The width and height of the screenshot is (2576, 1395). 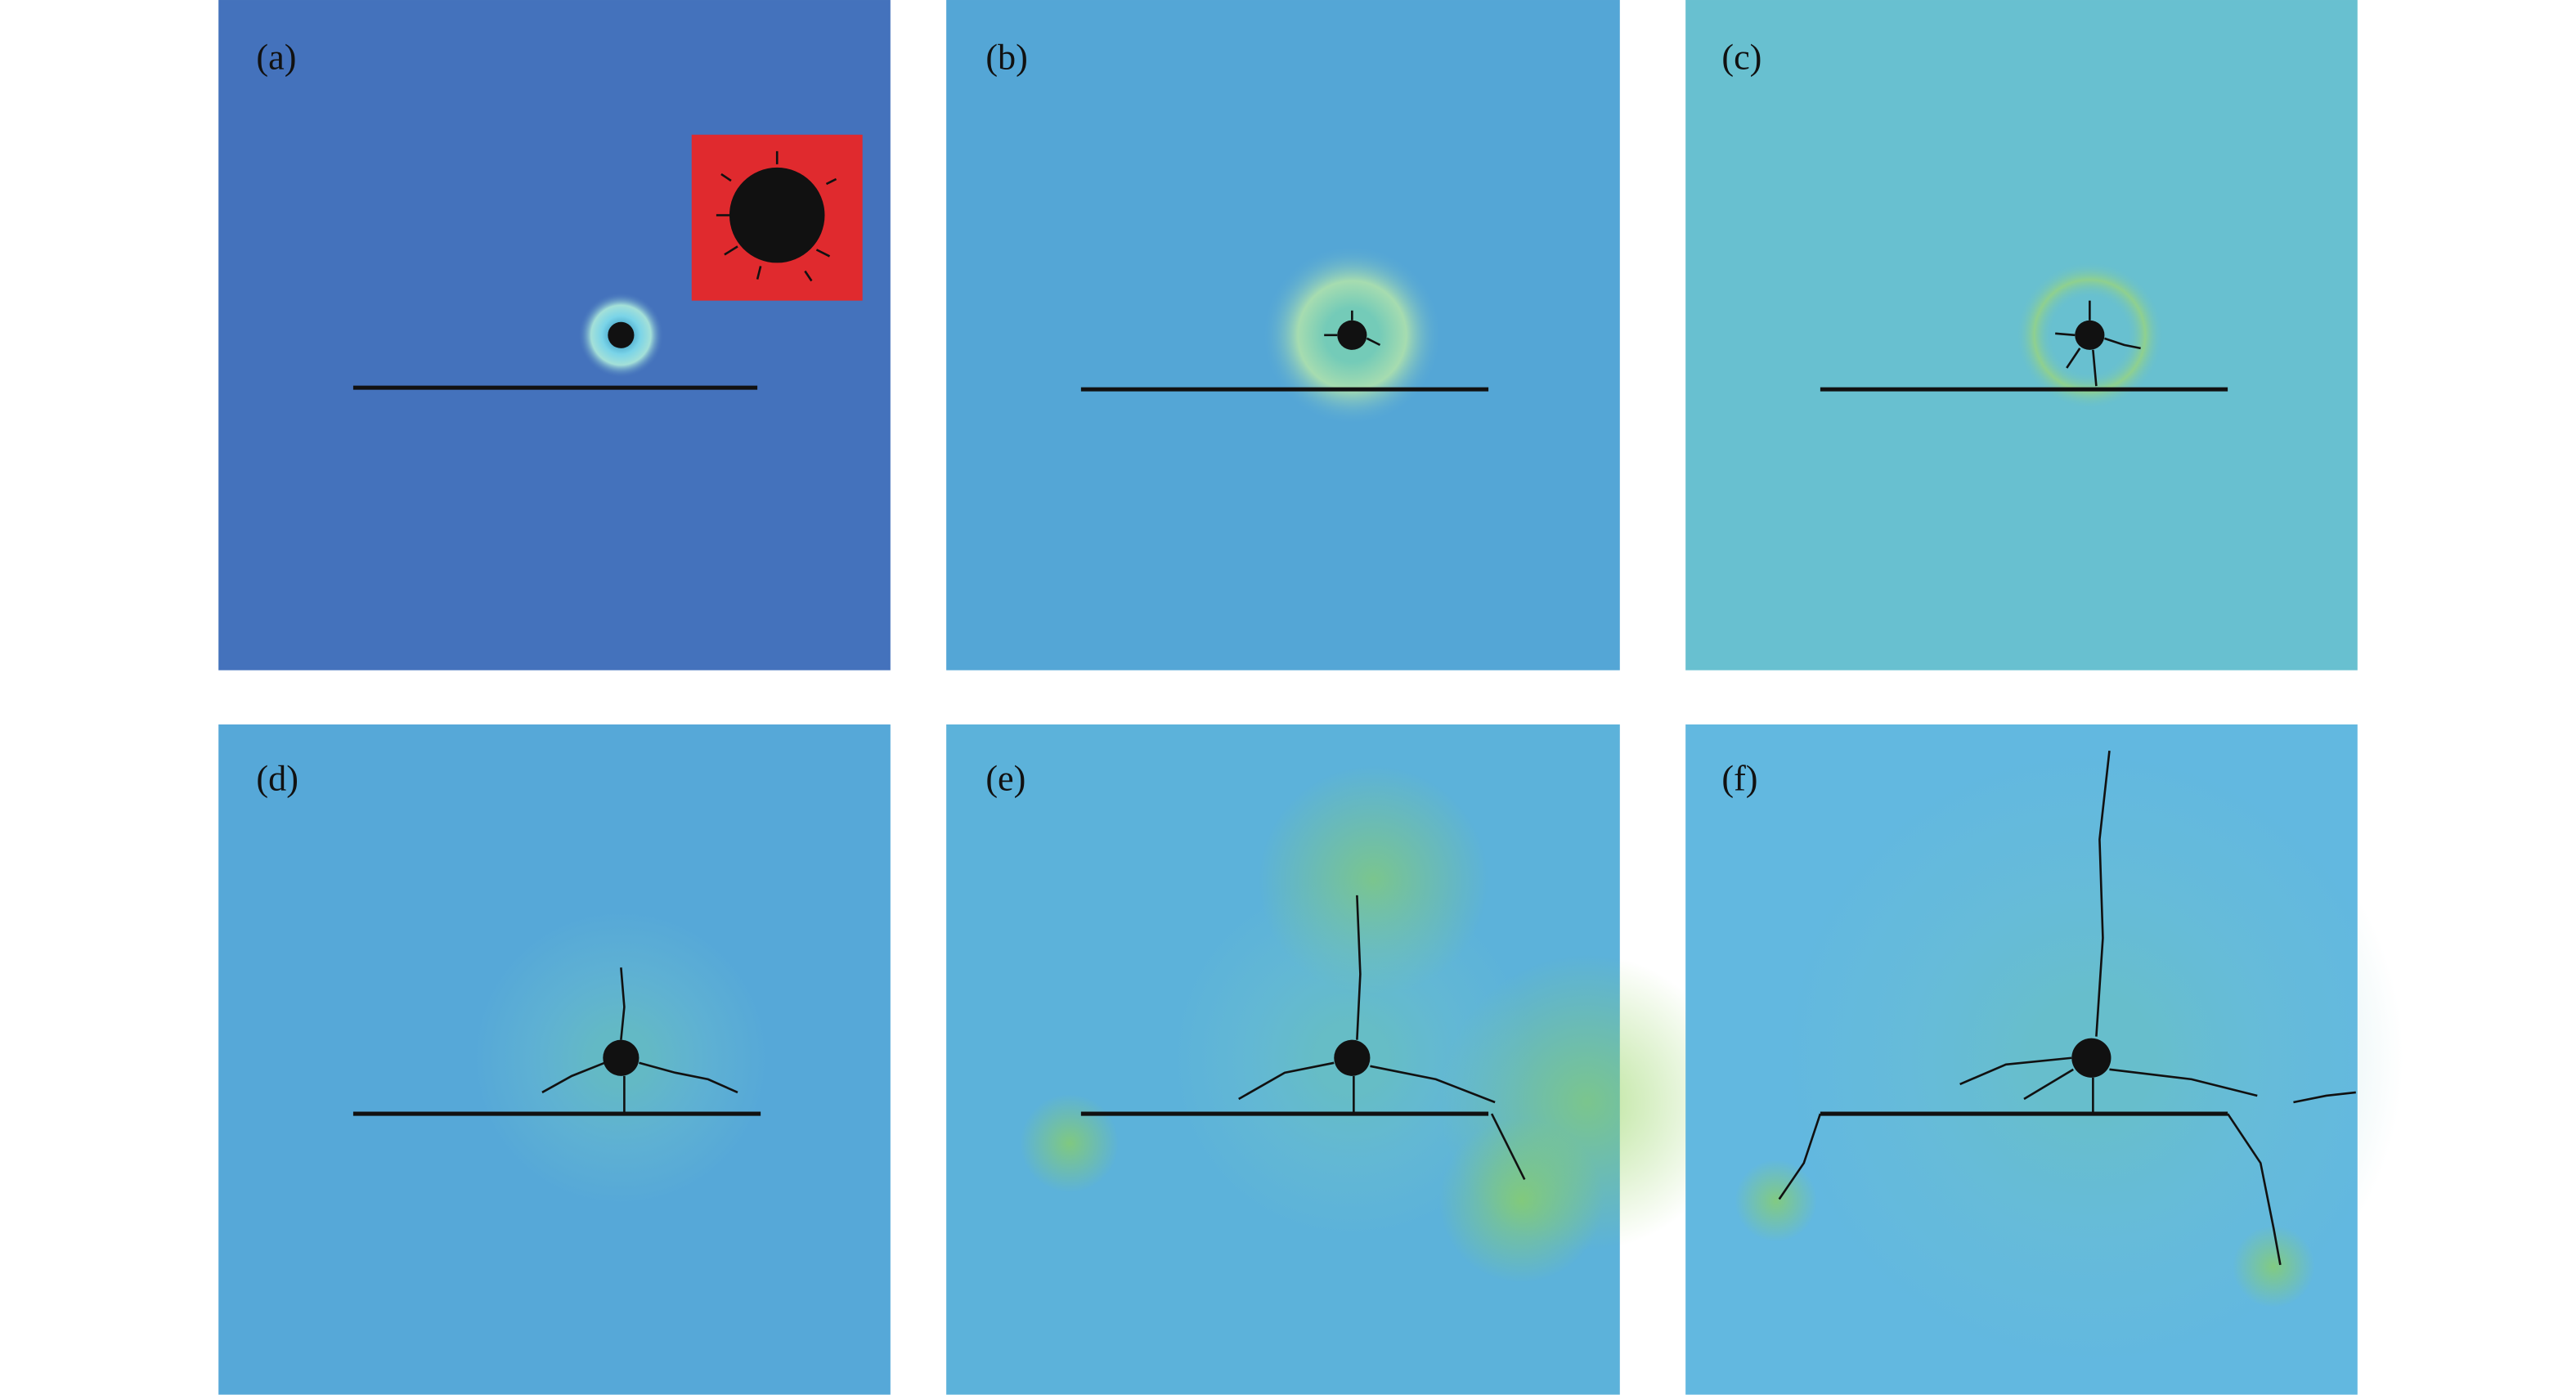 I want to click on panel-f: (f), so click(x=2044, y=1059).